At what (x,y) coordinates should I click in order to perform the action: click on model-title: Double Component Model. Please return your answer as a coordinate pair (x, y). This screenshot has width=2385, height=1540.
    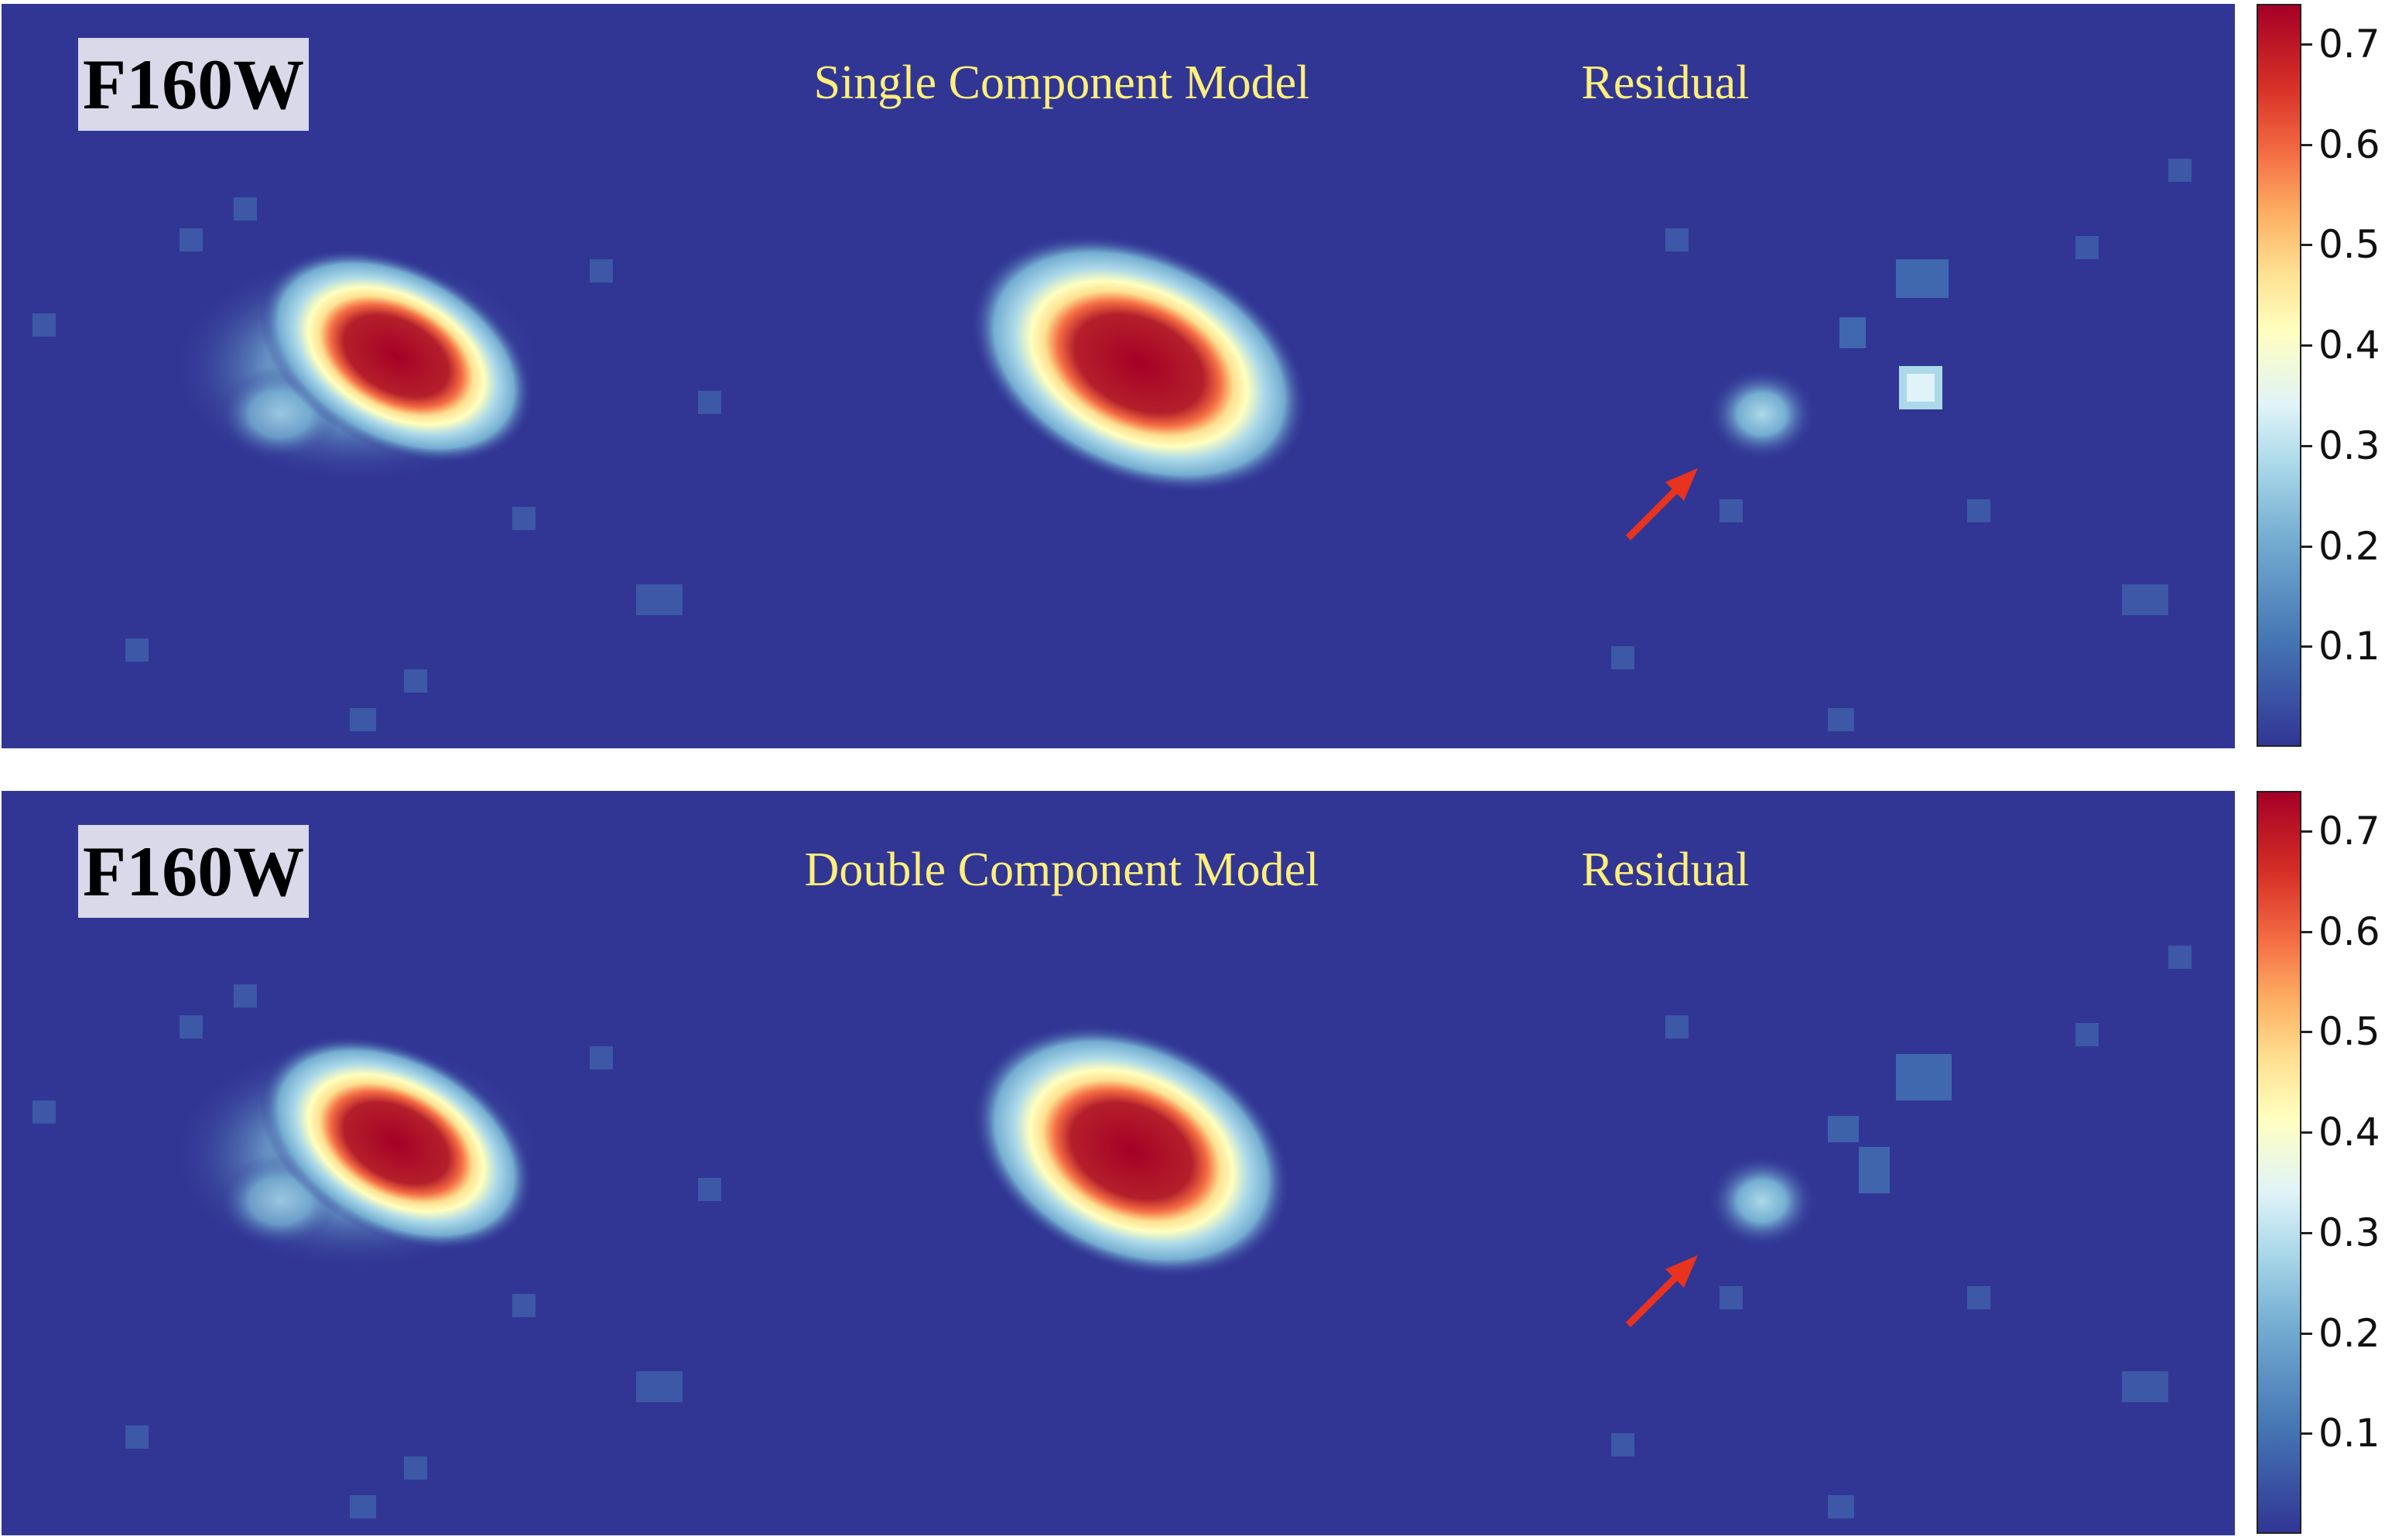
    Looking at the image, I should click on (1061, 870).